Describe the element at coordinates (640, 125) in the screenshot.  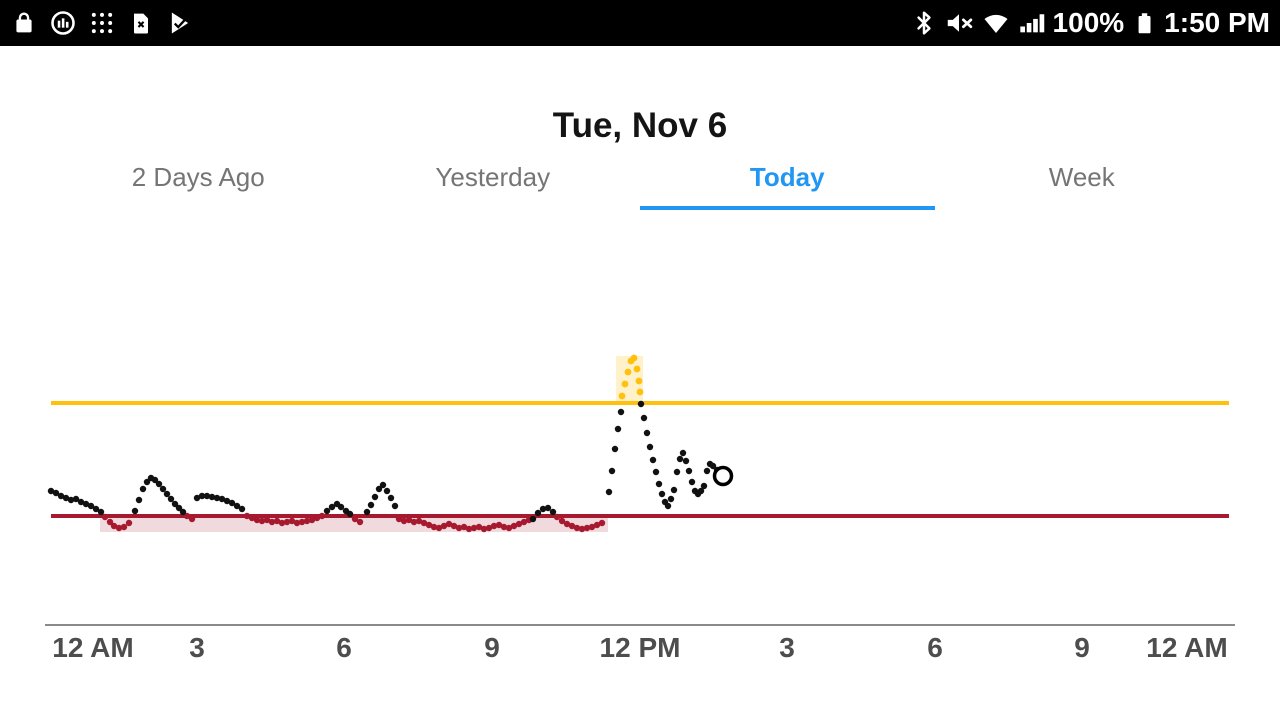
I see `page-title: Tue, Nov 6` at that location.